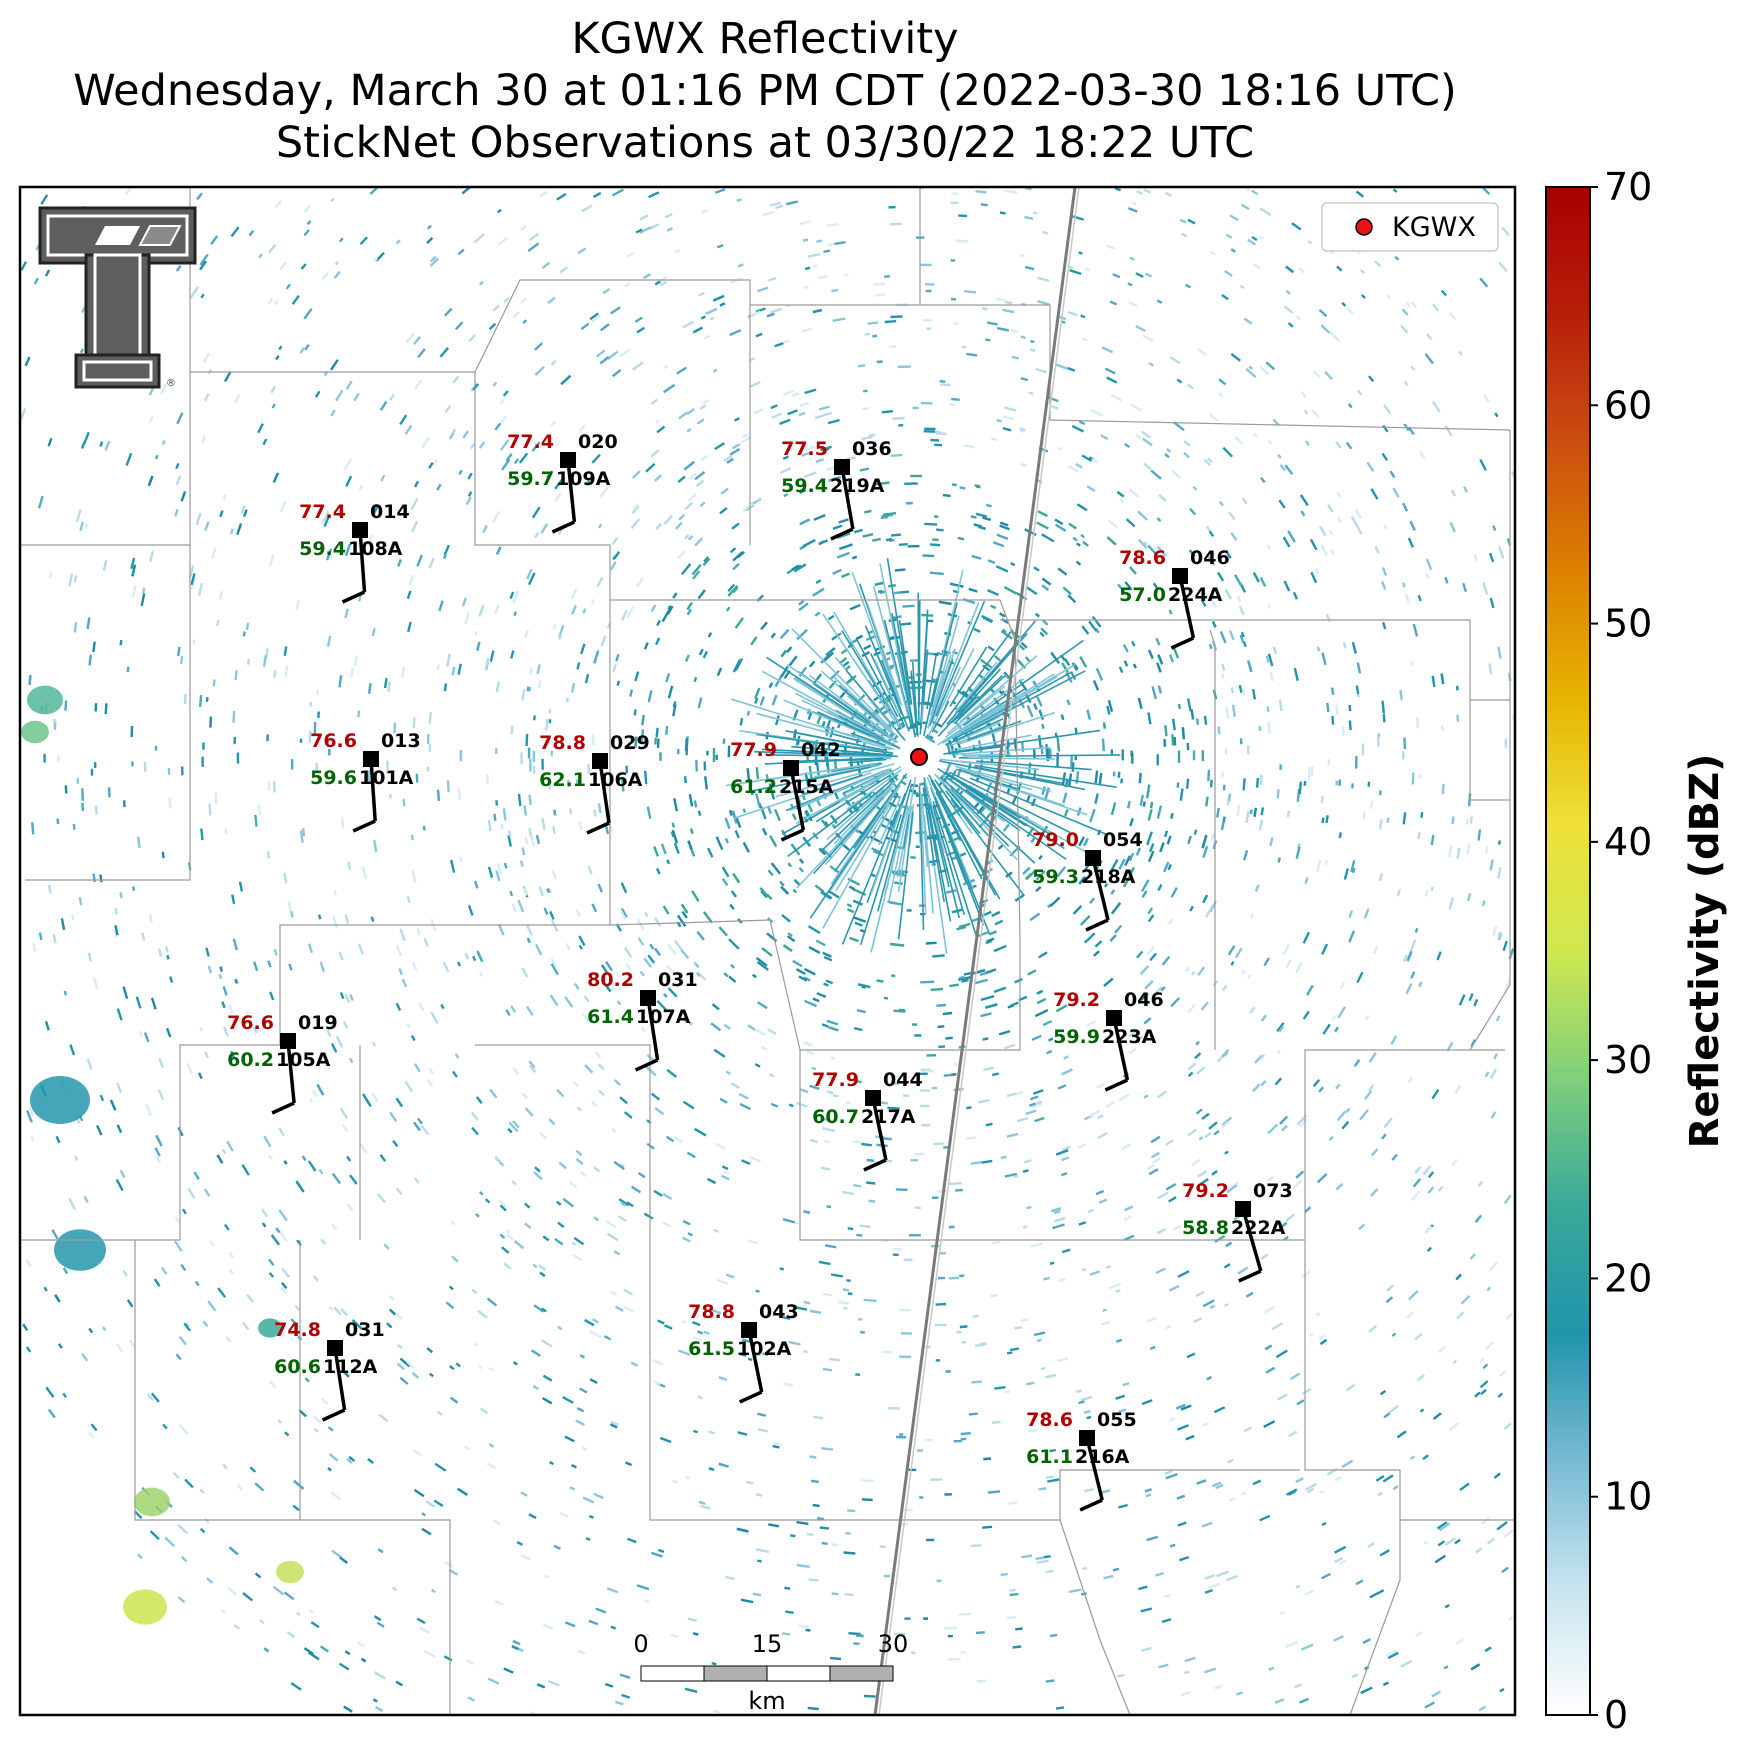  I want to click on colorbar-tick-70: 70, so click(1628, 187).